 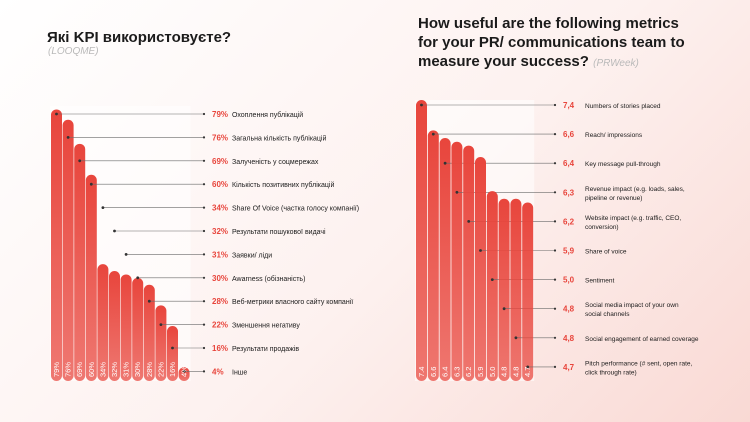 I want to click on left-bar-label: 30%, so click(x=137, y=369).